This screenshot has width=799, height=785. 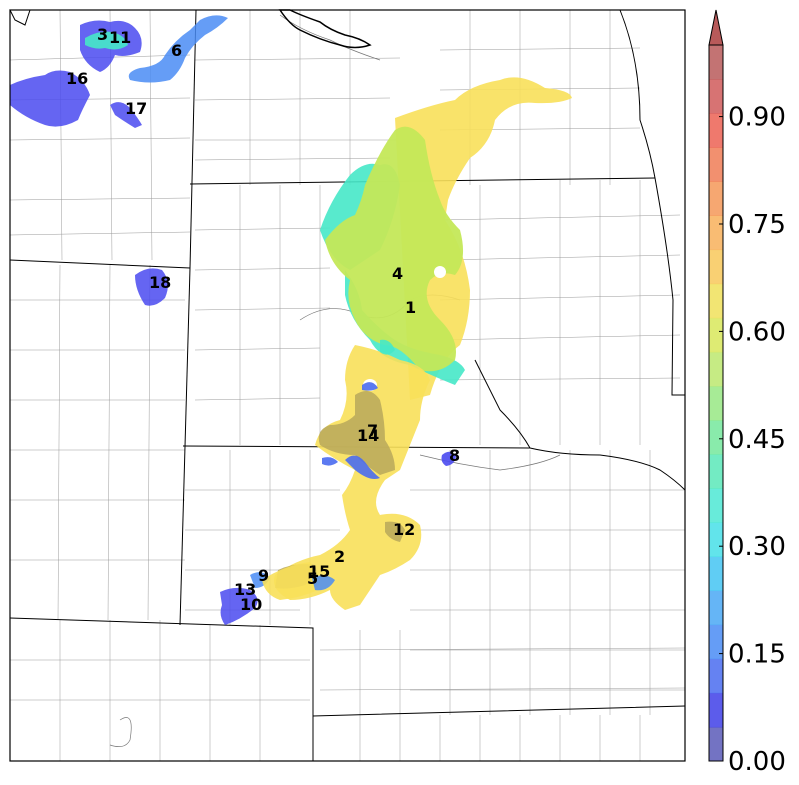 I want to click on colorbar-tick-label: 0.60, so click(x=757, y=332).